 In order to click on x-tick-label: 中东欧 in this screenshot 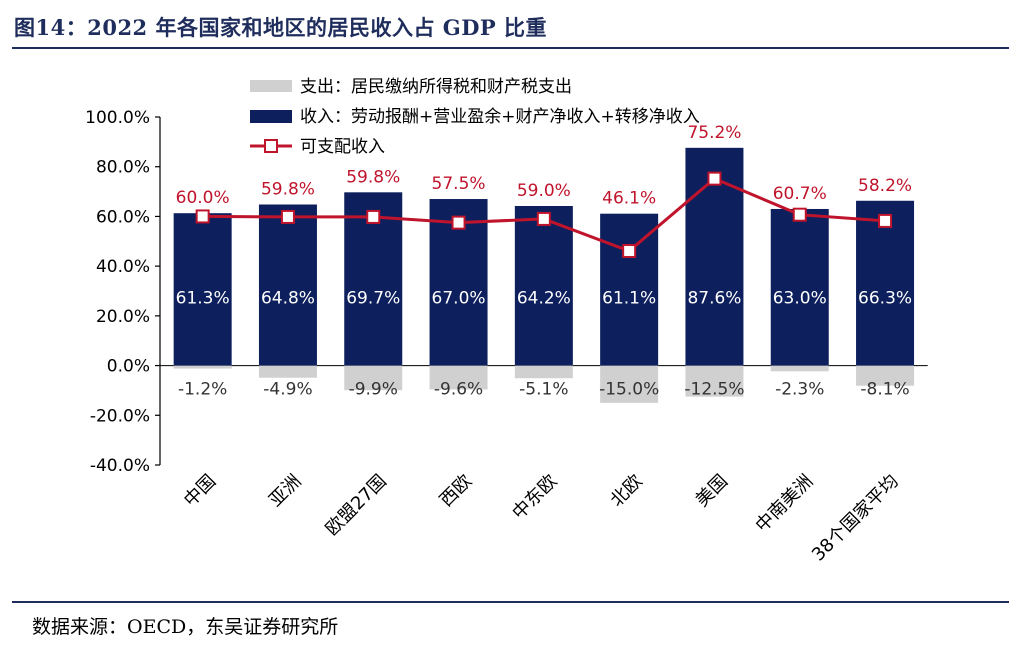, I will do `click(534, 497)`.